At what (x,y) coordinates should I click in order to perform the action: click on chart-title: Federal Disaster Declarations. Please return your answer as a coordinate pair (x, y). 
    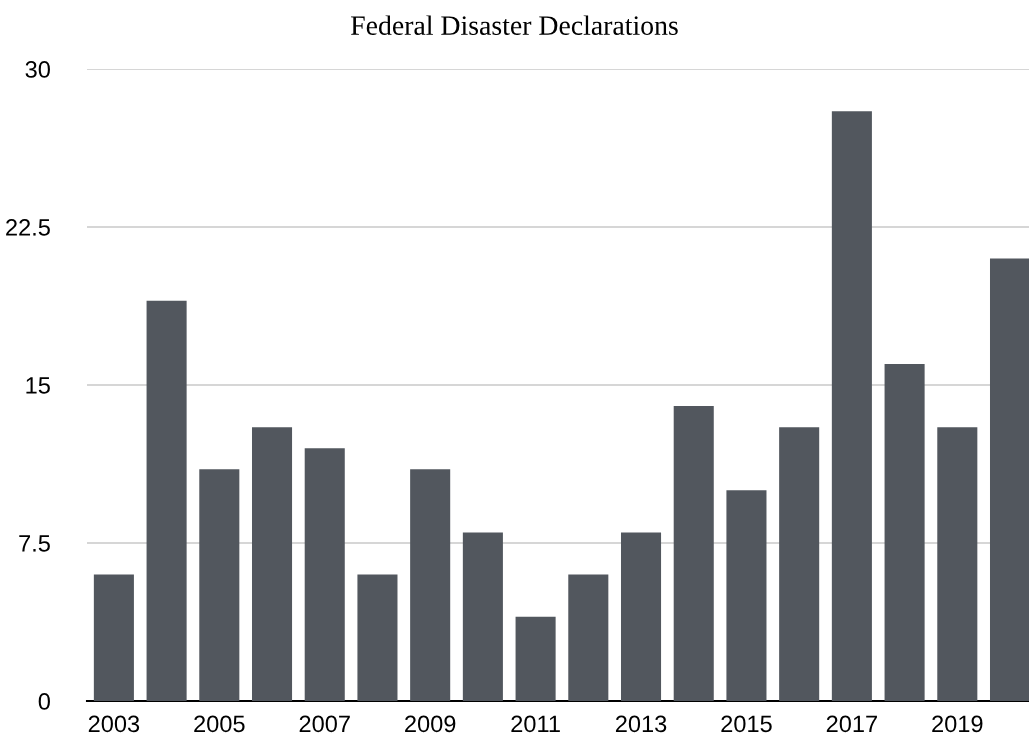
    Looking at the image, I should click on (514, 25).